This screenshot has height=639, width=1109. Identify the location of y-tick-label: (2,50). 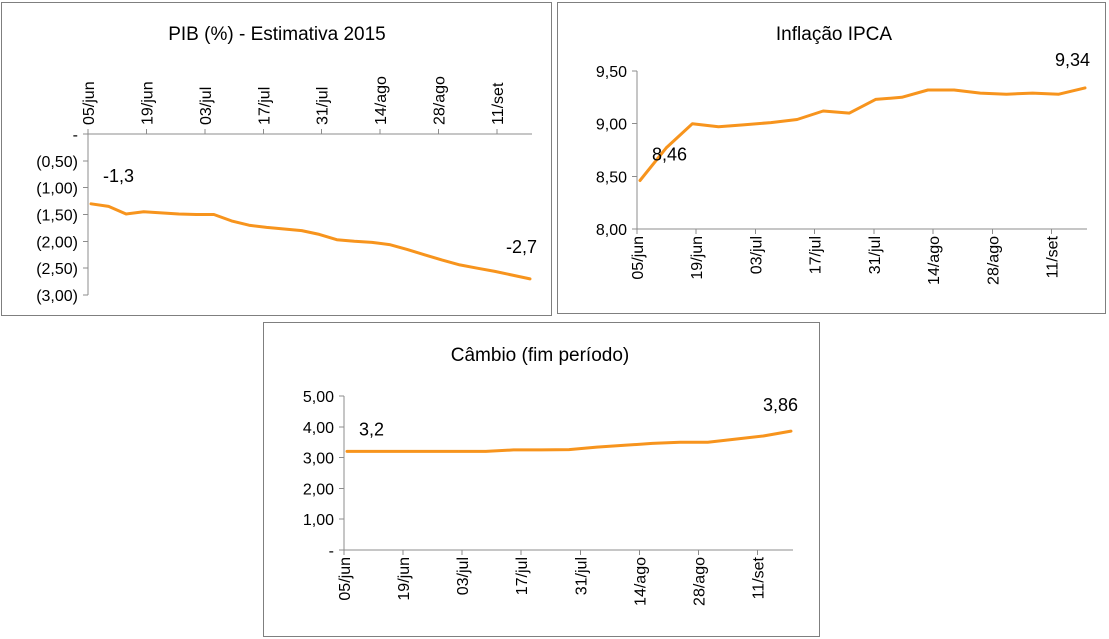
(57, 269).